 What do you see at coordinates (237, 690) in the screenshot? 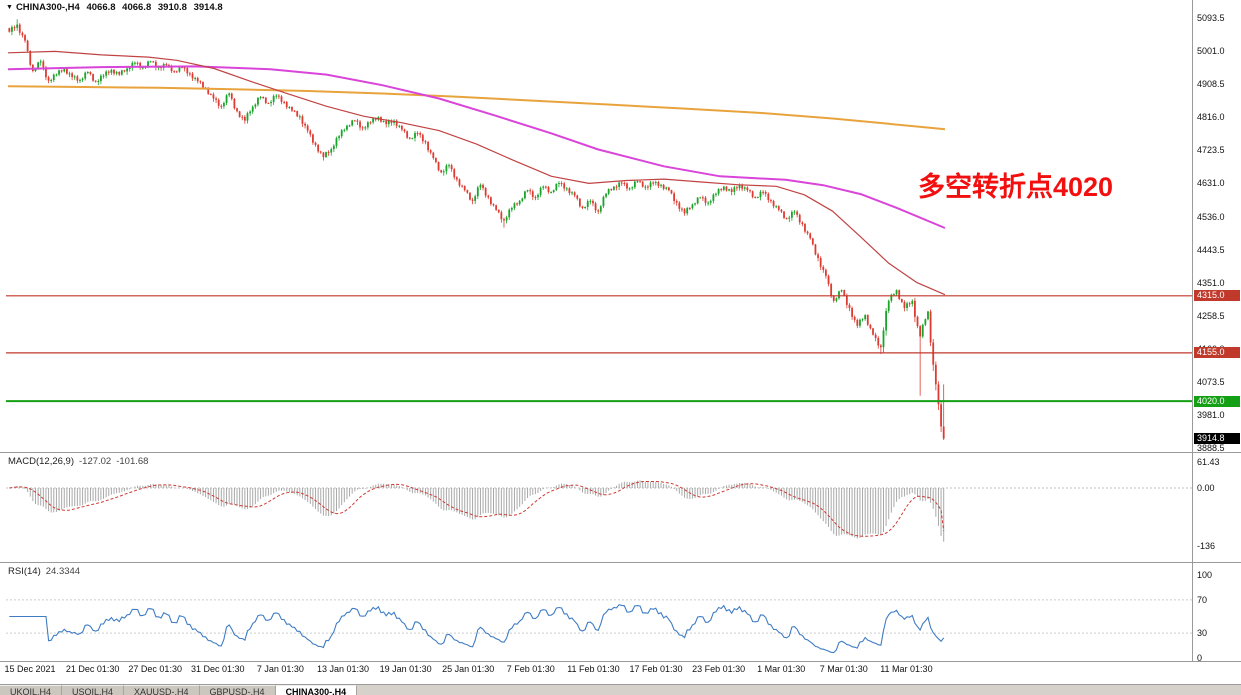
I see `chart-tab: GBPUSD-,H4` at bounding box center [237, 690].